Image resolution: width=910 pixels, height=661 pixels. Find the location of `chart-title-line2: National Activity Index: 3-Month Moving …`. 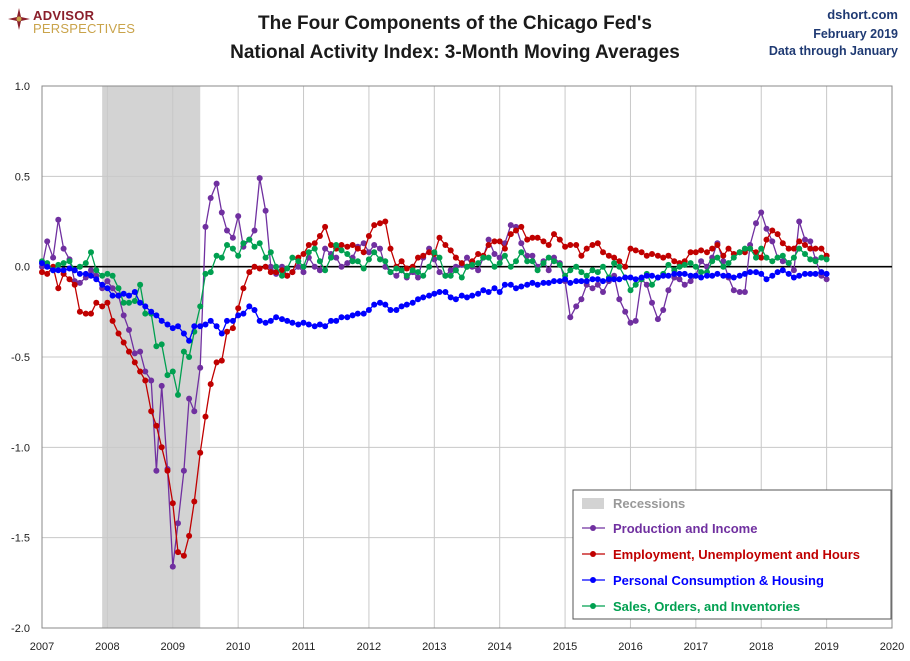

chart-title-line2: National Activity Index: 3-Month Moving … is located at coordinates (455, 52).